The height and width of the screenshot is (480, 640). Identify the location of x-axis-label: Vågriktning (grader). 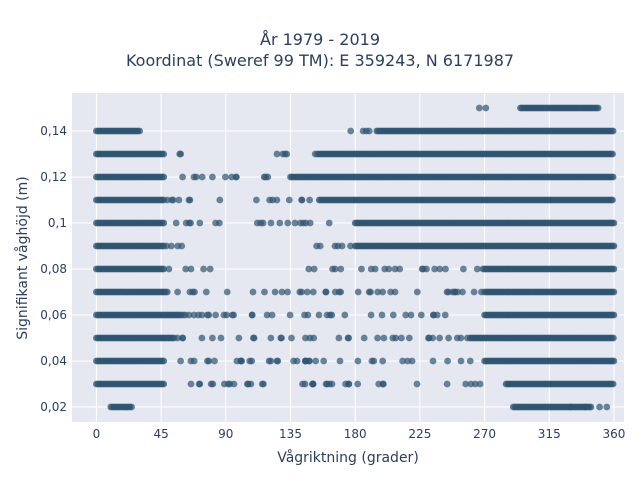
(348, 457).